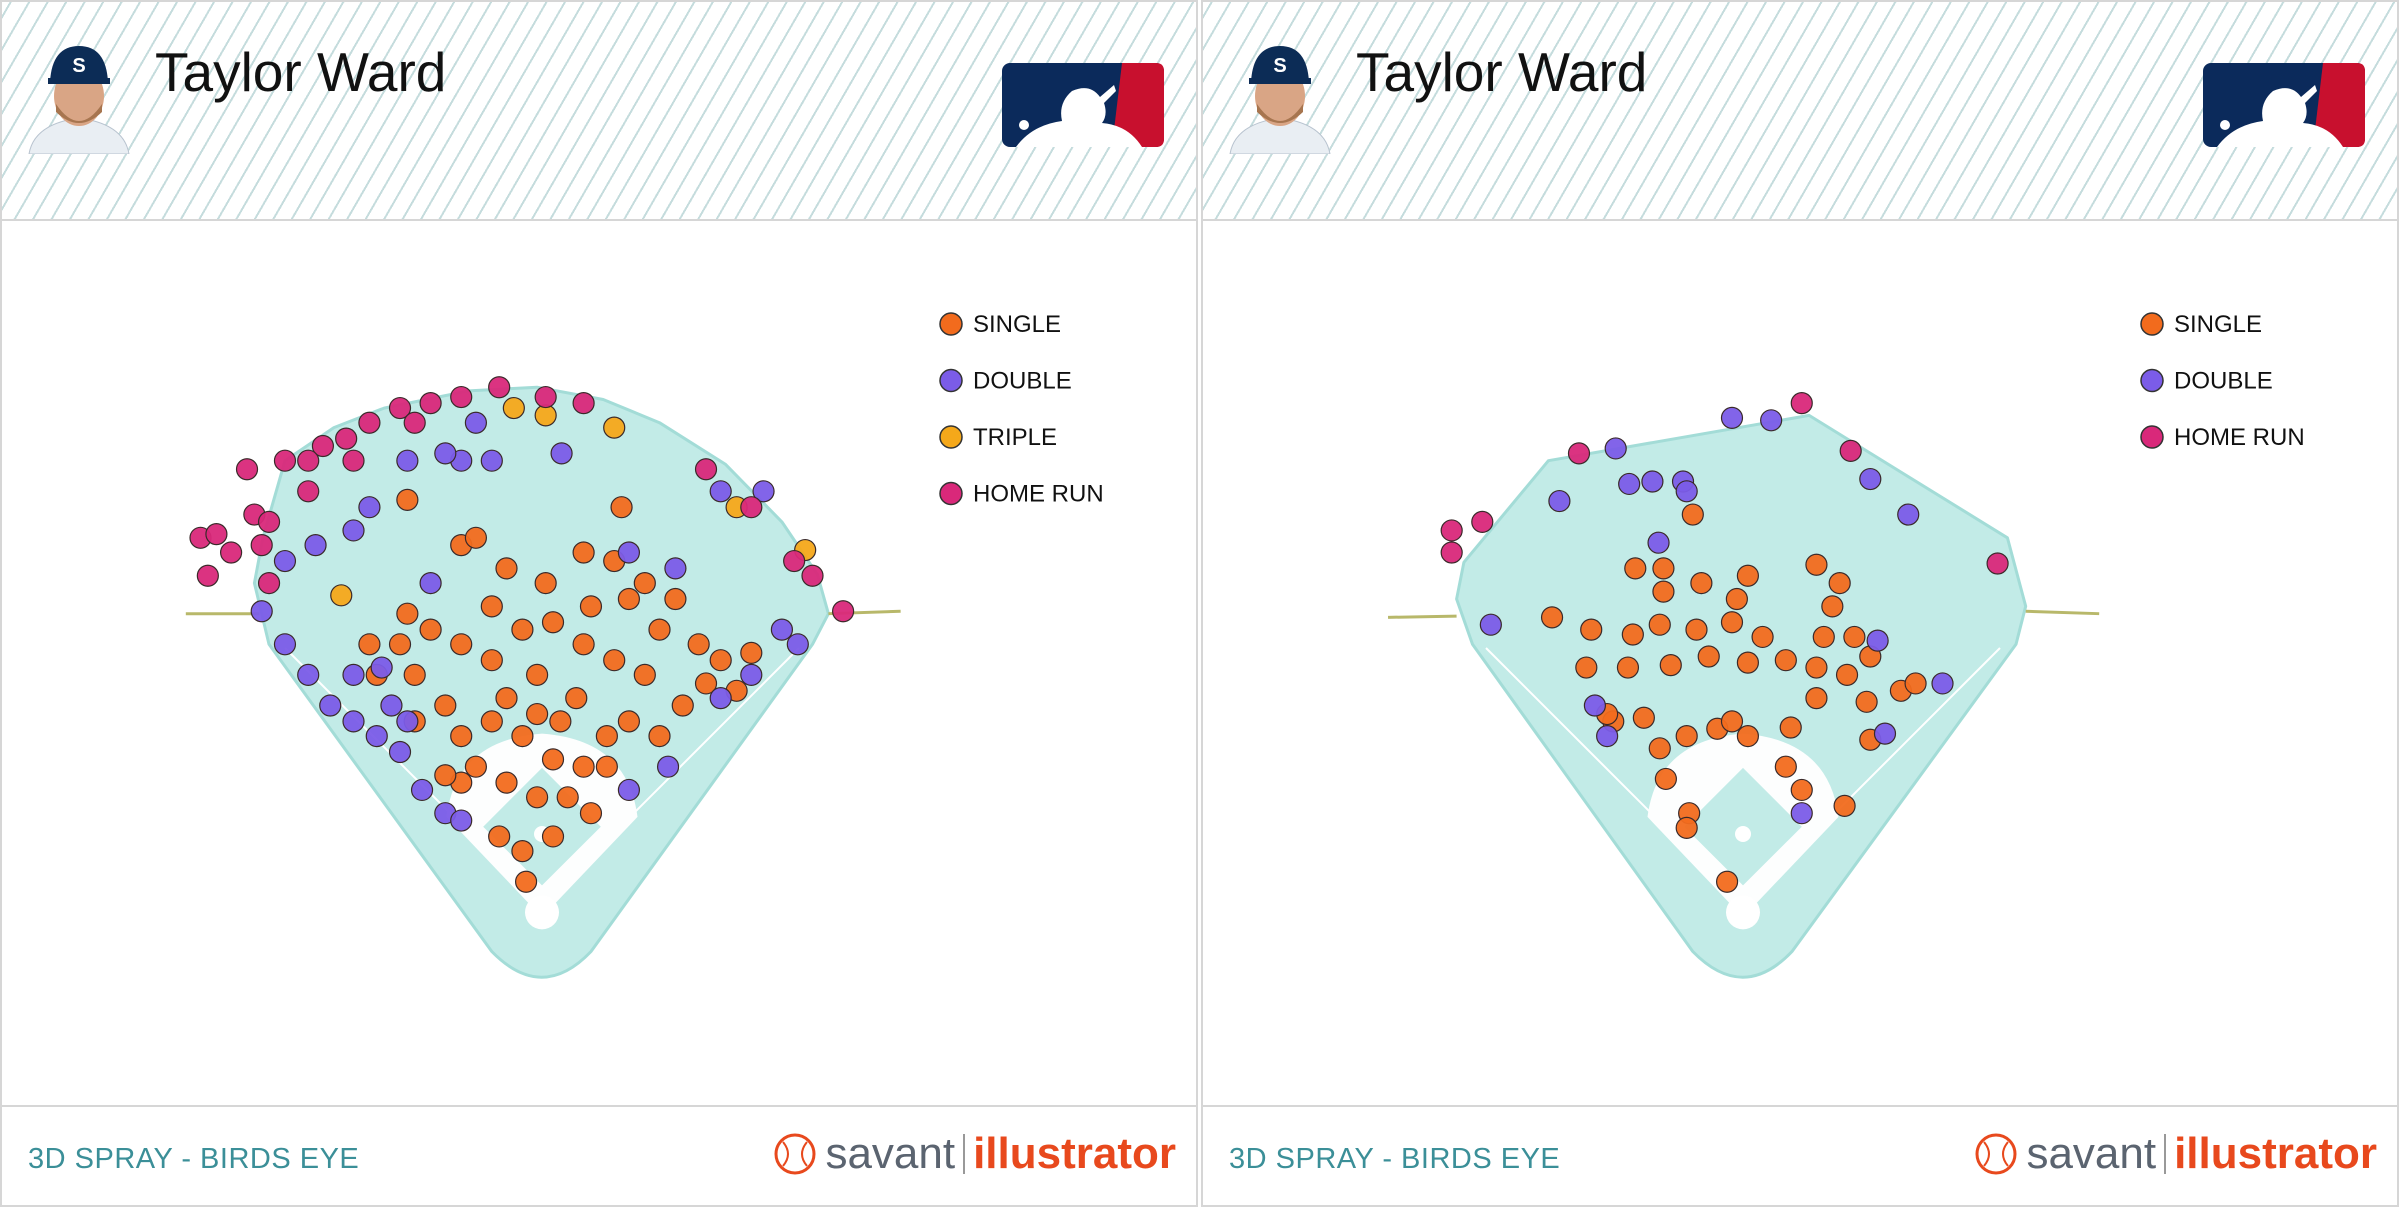 Image resolution: width=2400 pixels, height=1208 pixels. What do you see at coordinates (1017, 324) in the screenshot?
I see `legend-label: SINGLE` at bounding box center [1017, 324].